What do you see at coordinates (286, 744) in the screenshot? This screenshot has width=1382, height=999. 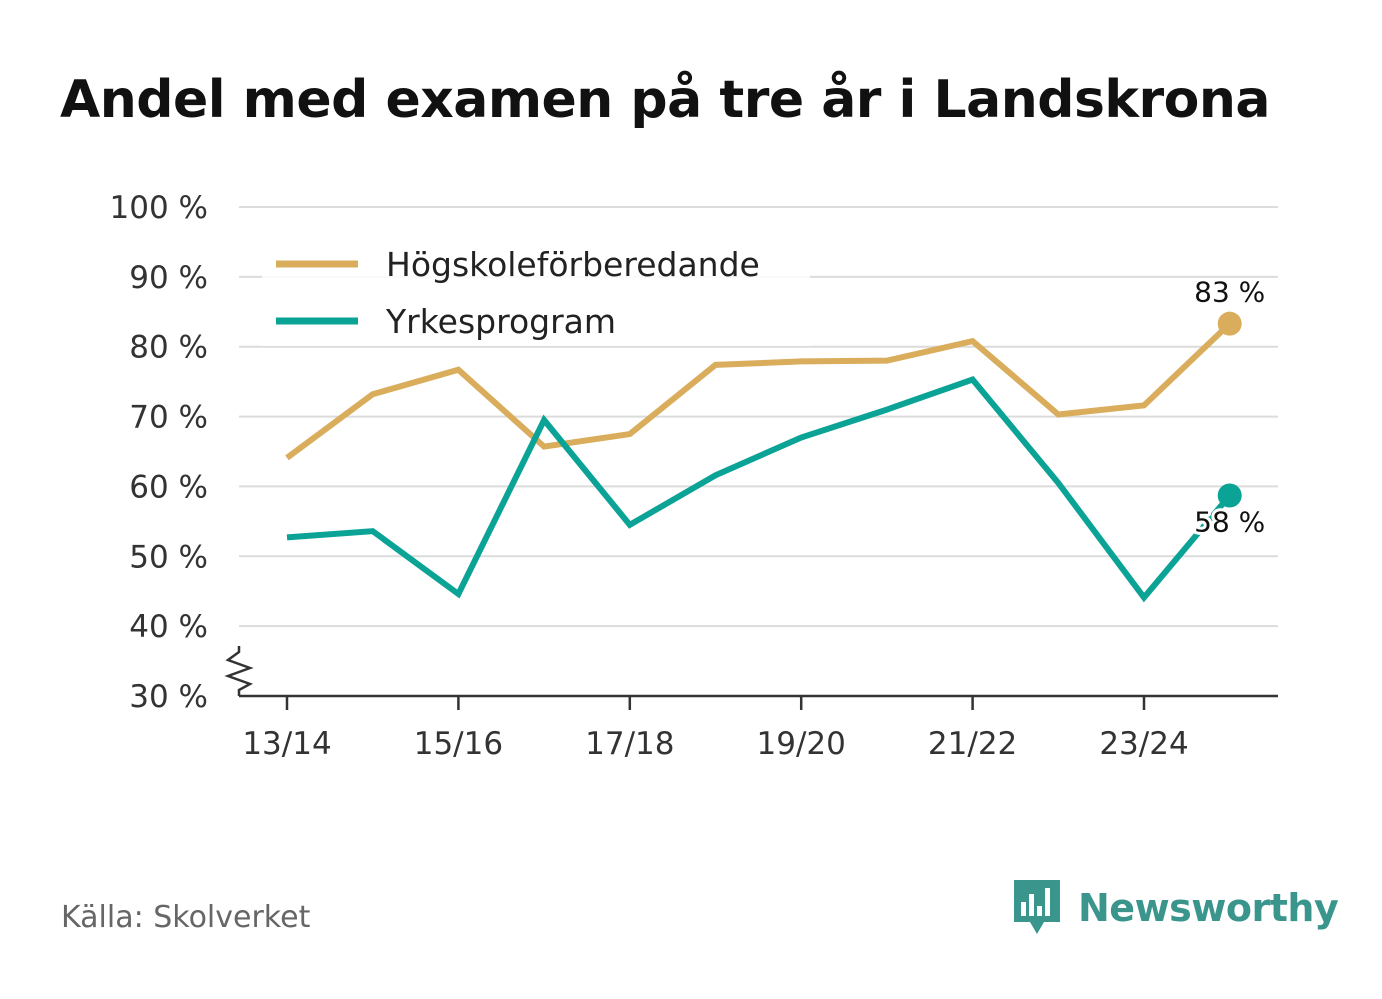 I see `x-tick-label: 13/14` at bounding box center [286, 744].